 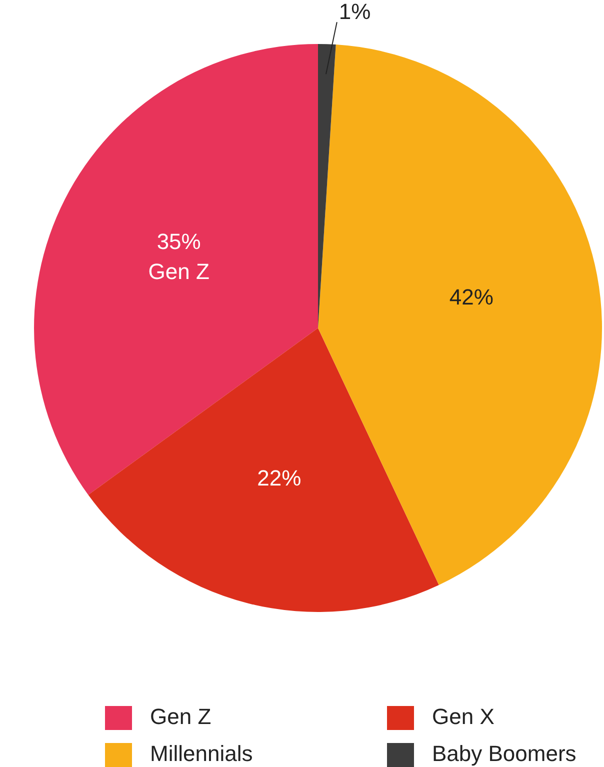 What do you see at coordinates (179, 256) in the screenshot?
I see `data-label: 35% Gen Z` at bounding box center [179, 256].